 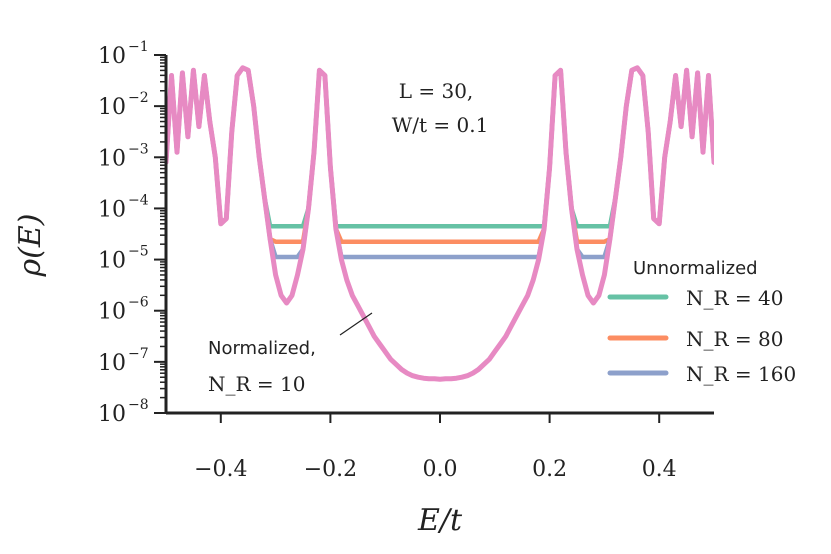 What do you see at coordinates (138, 405) in the screenshot?
I see `y-tick-exponent-7: −8` at bounding box center [138, 405].